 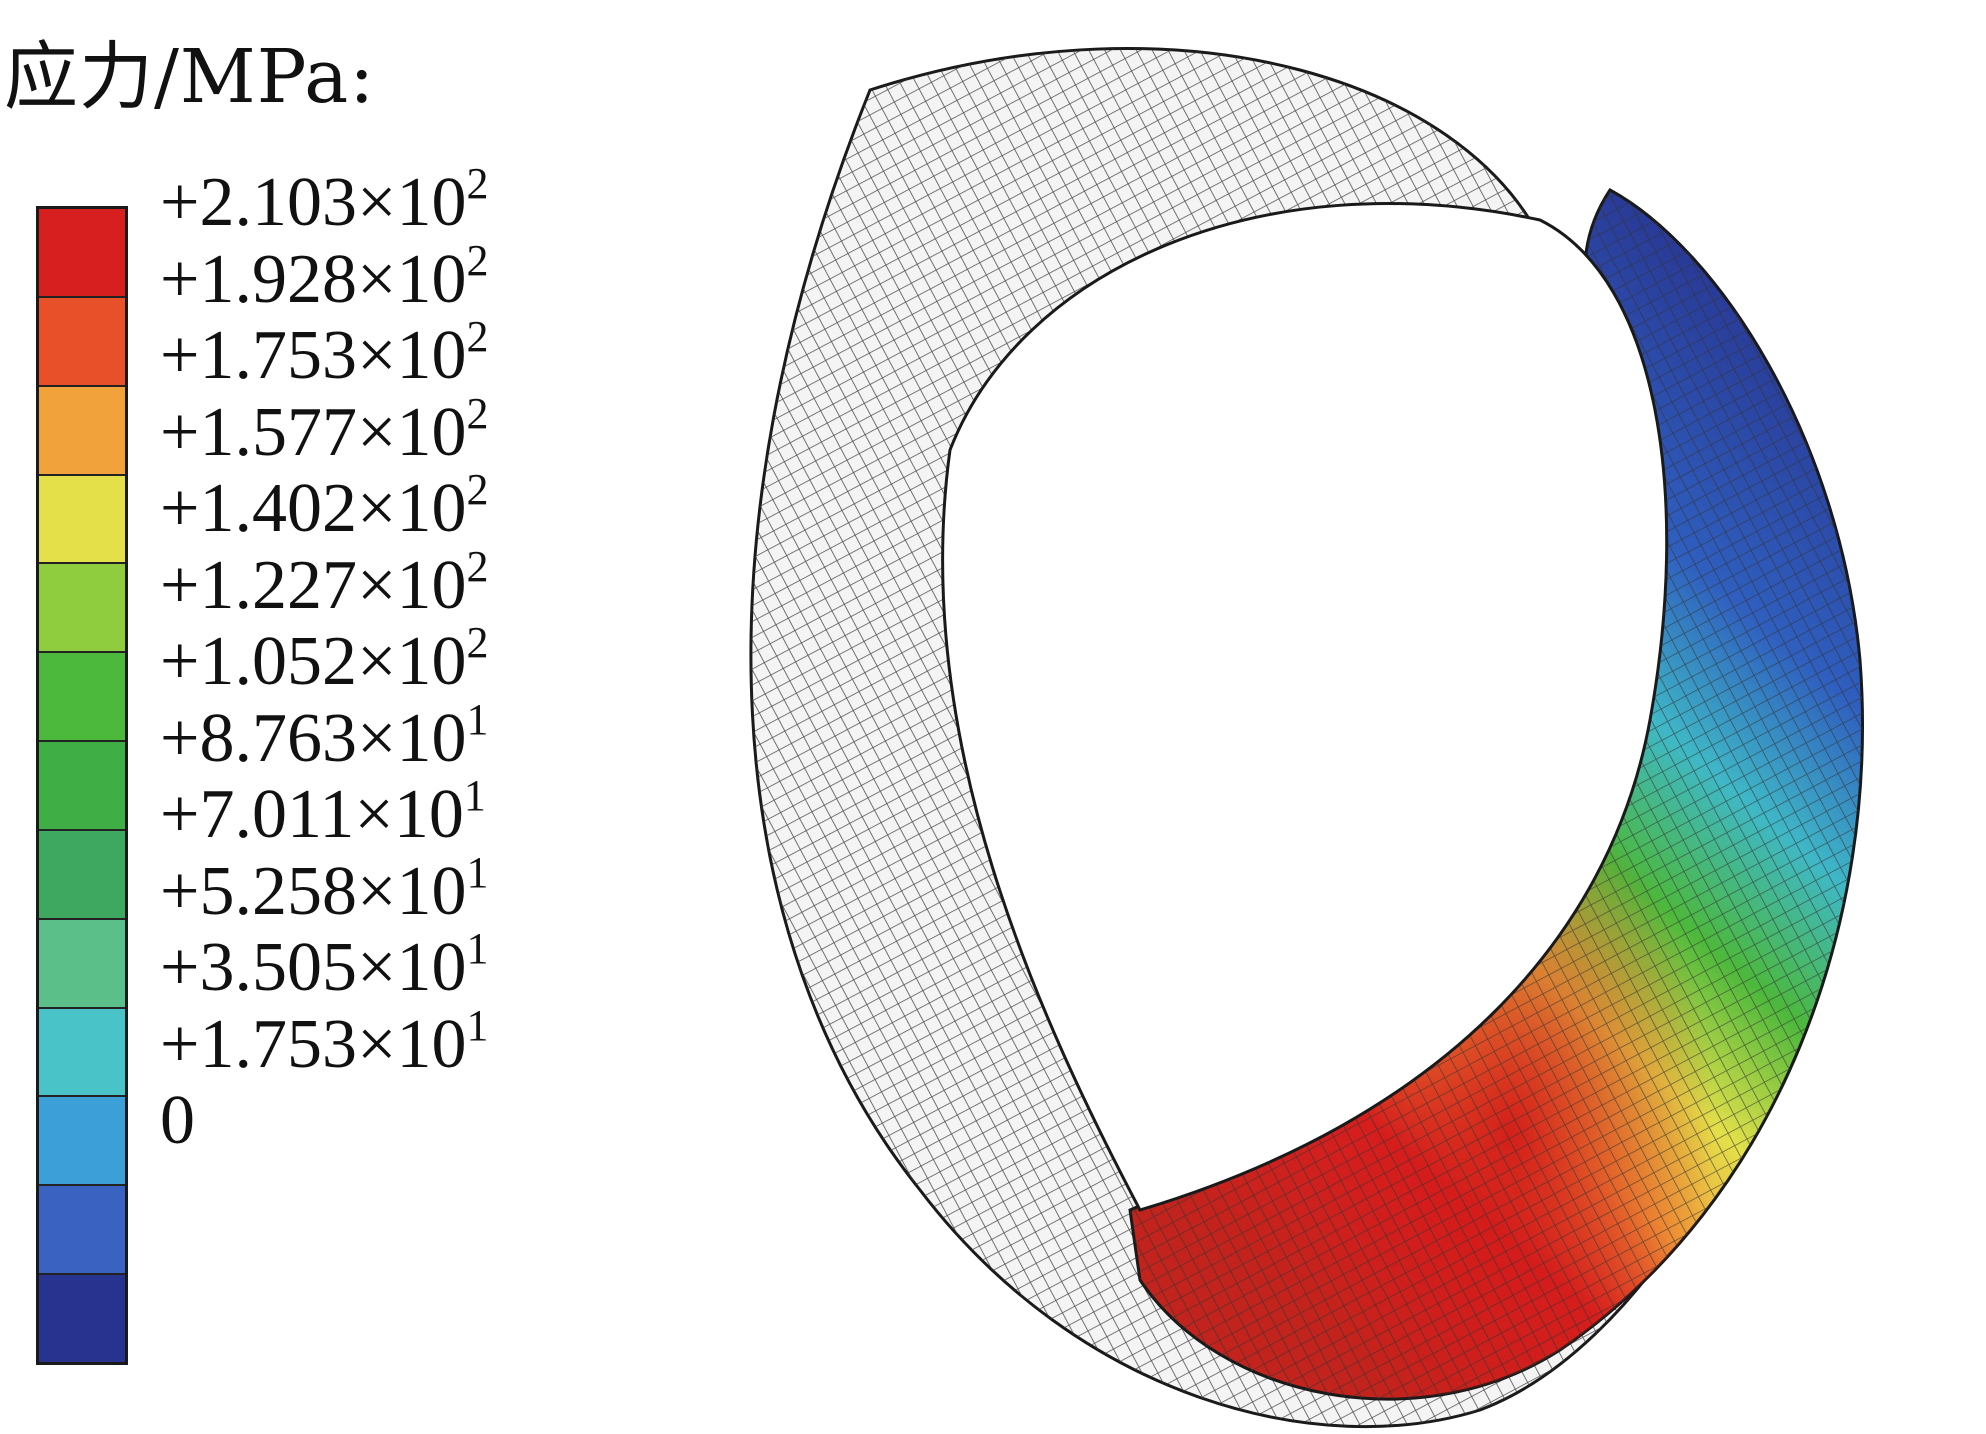 I want to click on colorbar-tick-label: +1.577×102, so click(x=324, y=429).